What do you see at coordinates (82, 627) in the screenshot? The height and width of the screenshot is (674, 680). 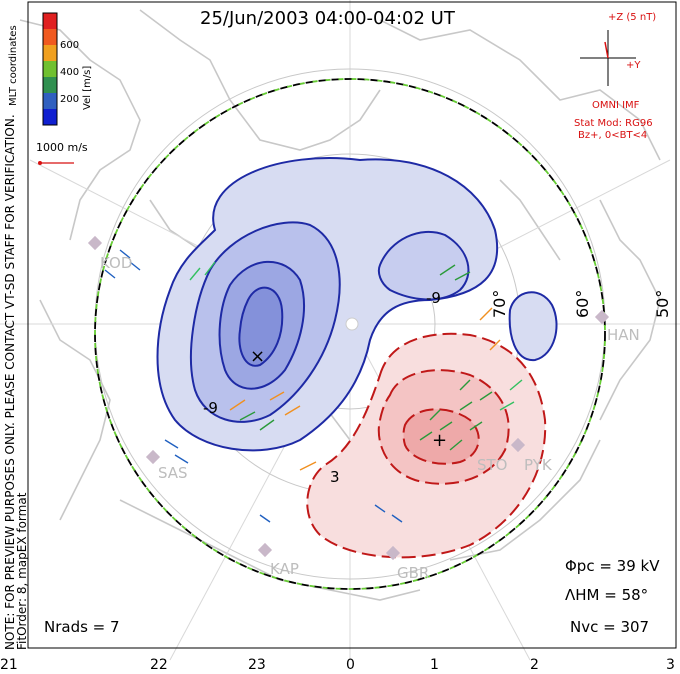 I see `radar-count: Nrads = 7` at bounding box center [82, 627].